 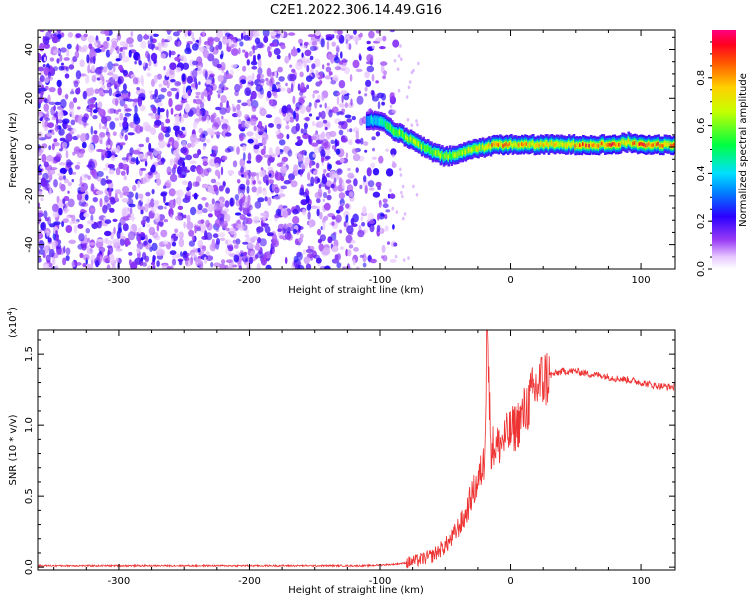 I want to click on colorbar-tick-label: 0.4, so click(x=701, y=173).